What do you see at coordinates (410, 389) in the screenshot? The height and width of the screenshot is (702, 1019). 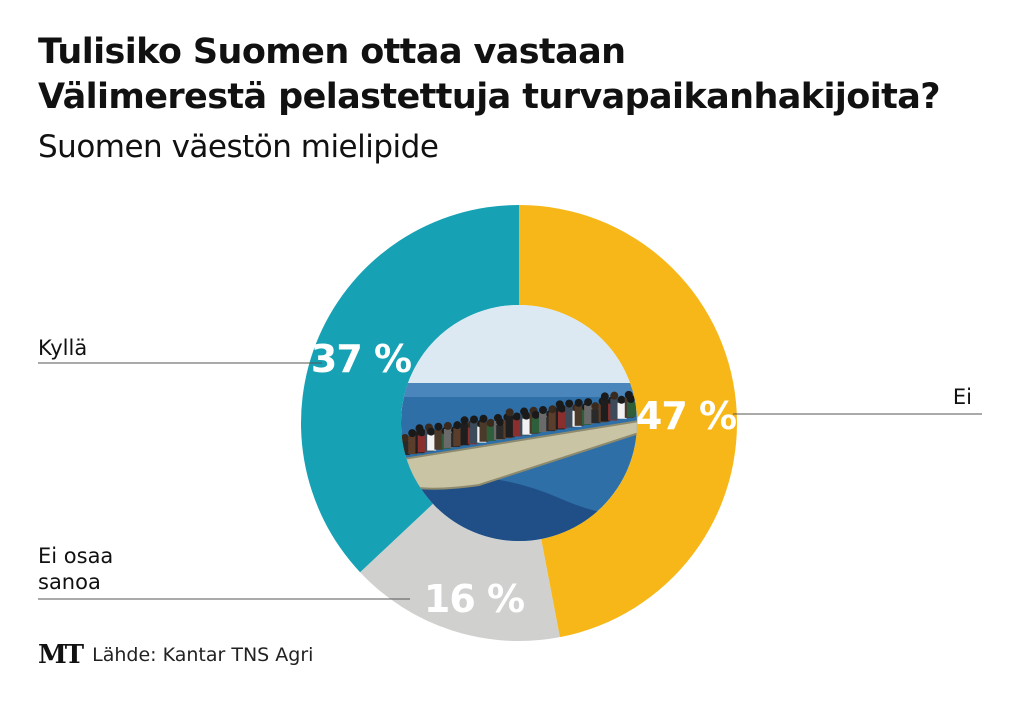 I see `slice-kylla` at bounding box center [410, 389].